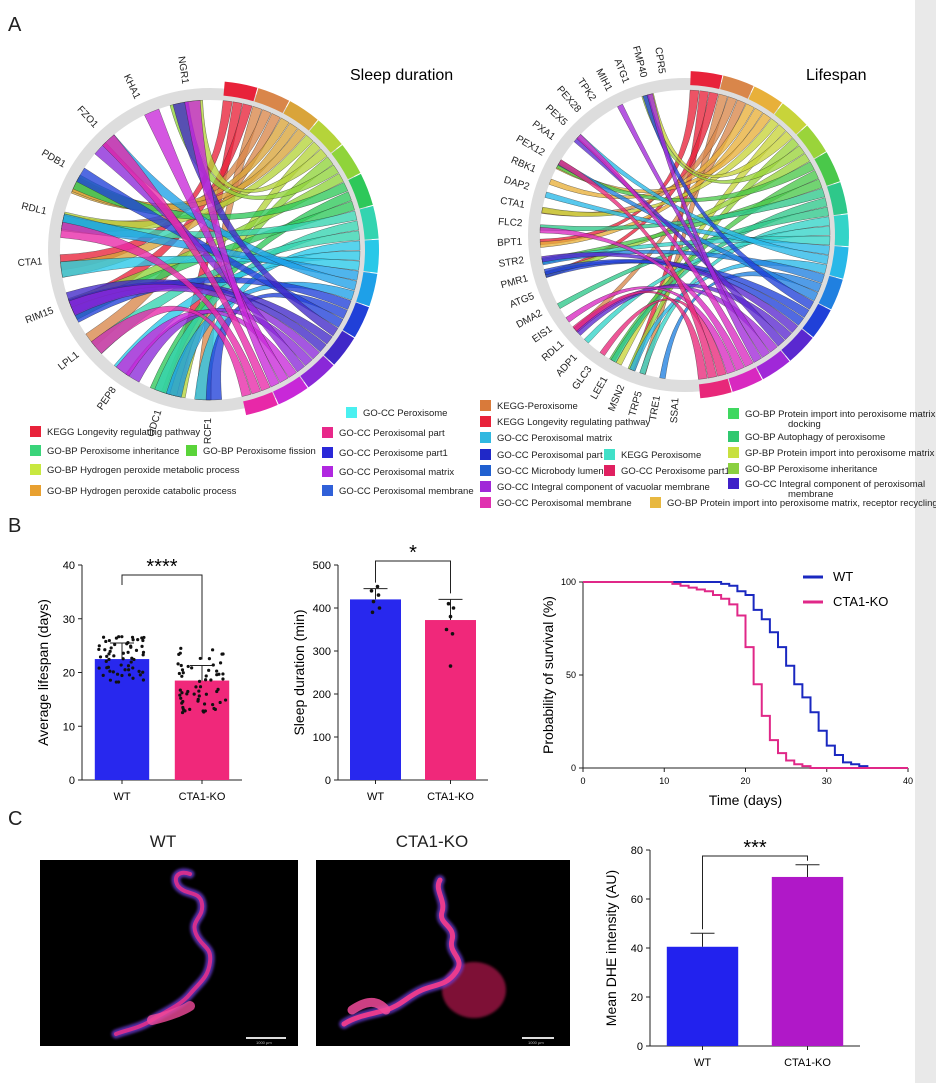 The image size is (936, 1083). Describe the element at coordinates (69, 674) in the screenshot. I see `y-tick-label: 20` at that location.